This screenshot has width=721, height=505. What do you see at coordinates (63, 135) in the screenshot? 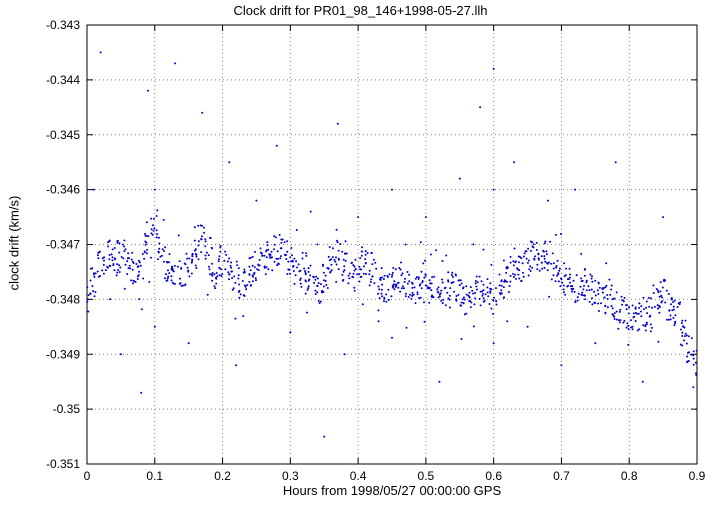
I see `y-tick-label: -0.345` at bounding box center [63, 135].